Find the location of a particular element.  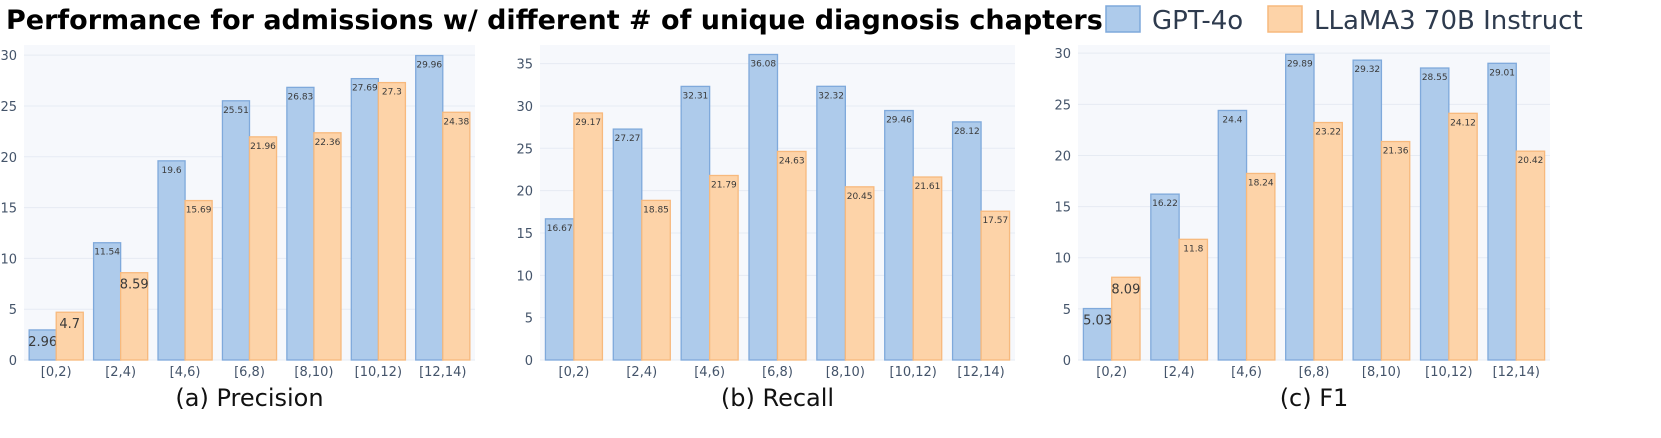

precision-x-tick-label: [10,12) is located at coordinates (378, 372).